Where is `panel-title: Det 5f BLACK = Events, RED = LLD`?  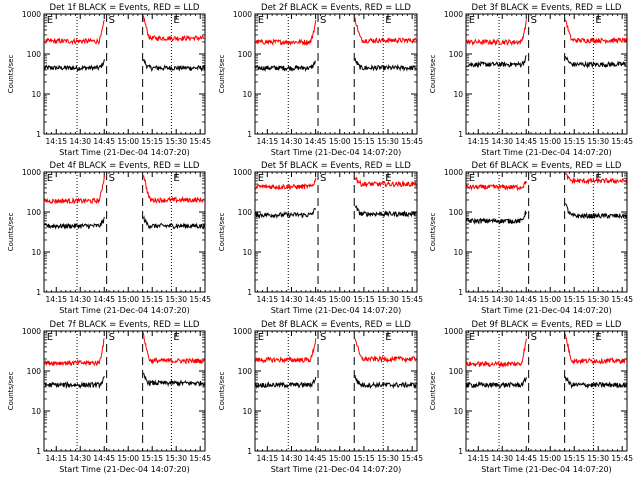
panel-title: Det 5f BLACK = Events, RED = LLD is located at coordinates (336, 166).